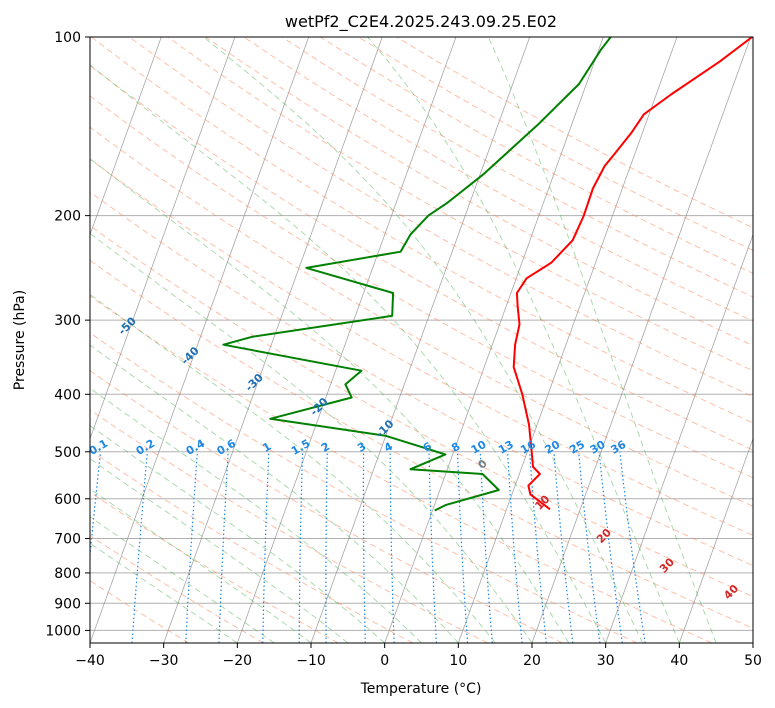 The height and width of the screenshot is (708, 775). Describe the element at coordinates (604, 536) in the screenshot. I see `moist-adiabat-label: 20` at that location.